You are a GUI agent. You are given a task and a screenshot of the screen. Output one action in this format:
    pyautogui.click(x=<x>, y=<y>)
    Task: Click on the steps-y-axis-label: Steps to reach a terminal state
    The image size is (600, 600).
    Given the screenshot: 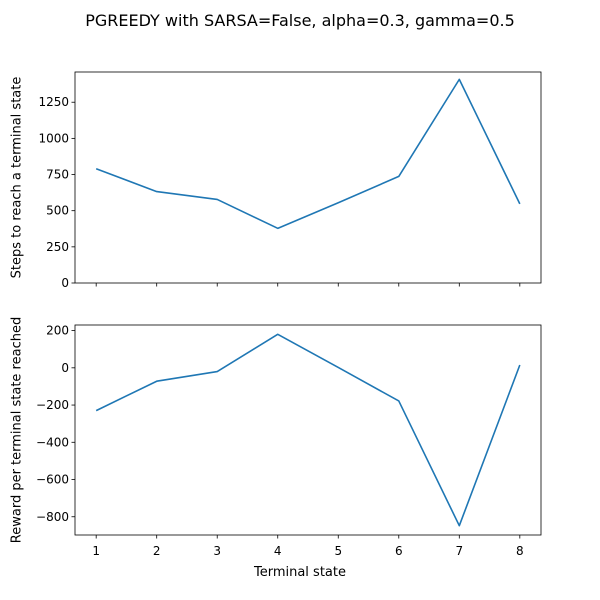 What is the action you would take?
    pyautogui.click(x=17, y=178)
    